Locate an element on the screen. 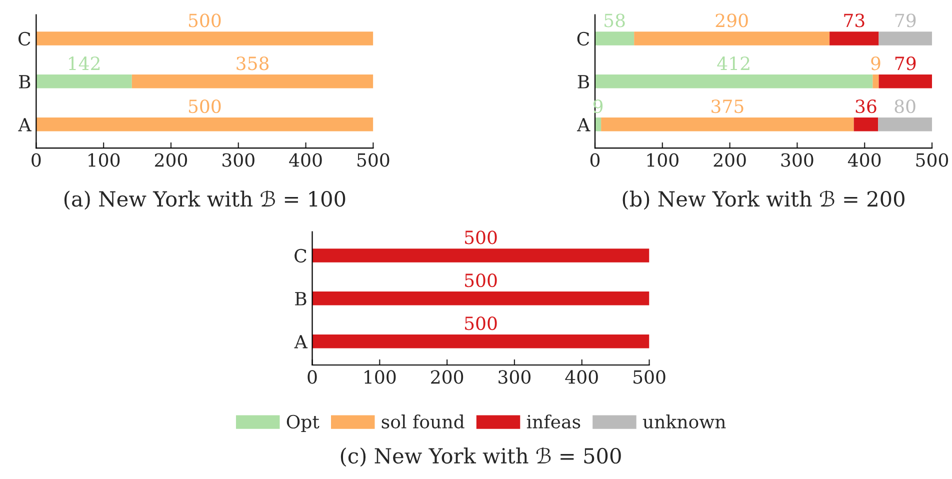  legend-label: sol found is located at coordinates (423, 421).